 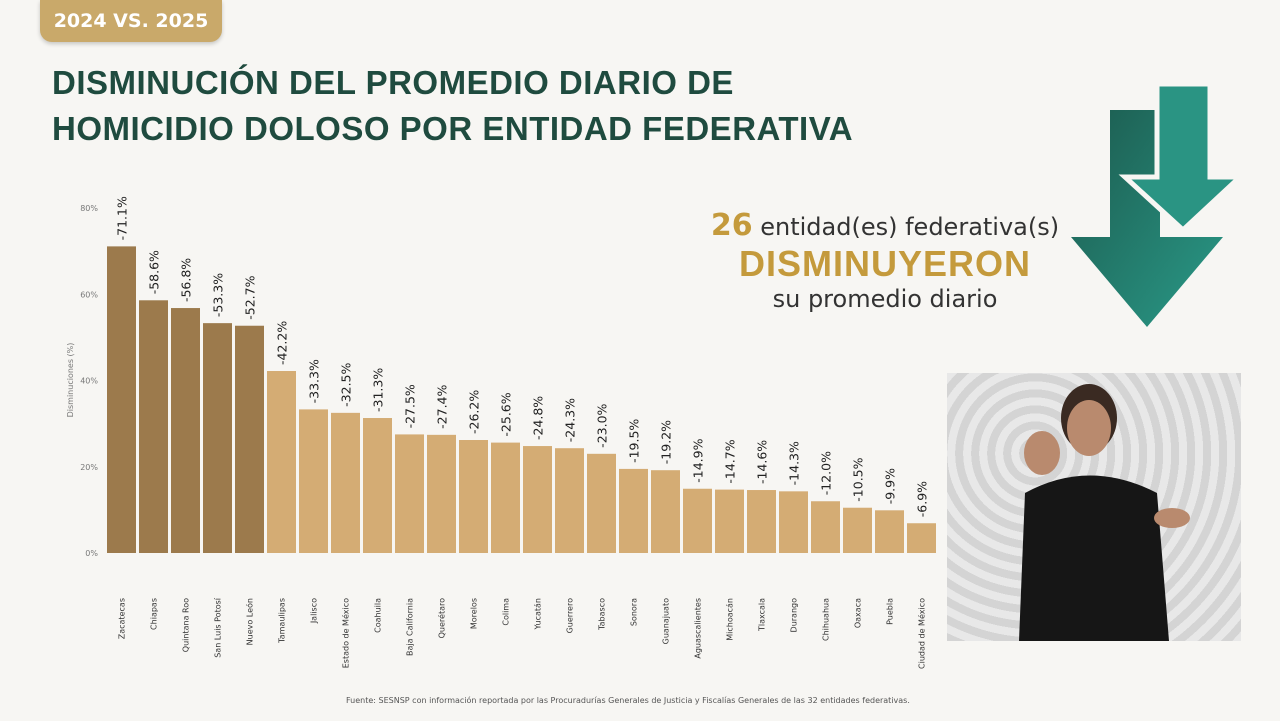 What do you see at coordinates (410, 406) in the screenshot?
I see `data-label: -27.5%` at bounding box center [410, 406].